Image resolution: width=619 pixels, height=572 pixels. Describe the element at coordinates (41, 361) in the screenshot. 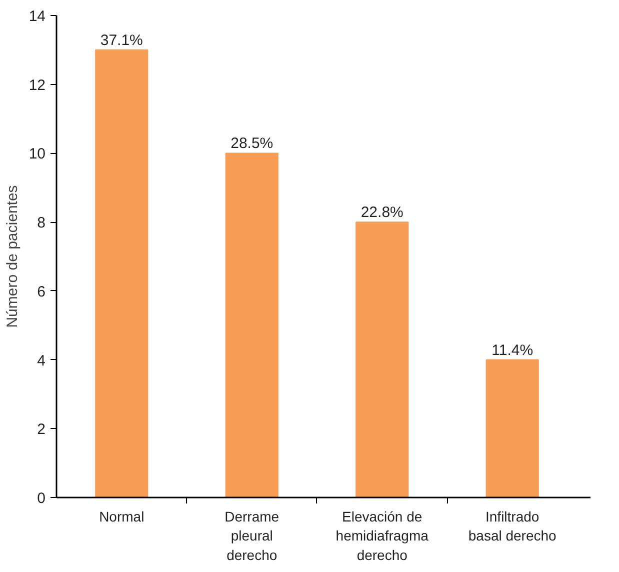

I see `y-tick-label: 4` at that location.